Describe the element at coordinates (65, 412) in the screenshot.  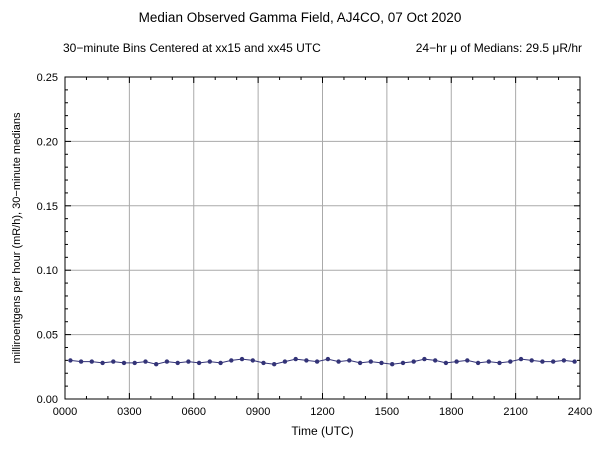
I see `x-tick-label: 0000` at that location.